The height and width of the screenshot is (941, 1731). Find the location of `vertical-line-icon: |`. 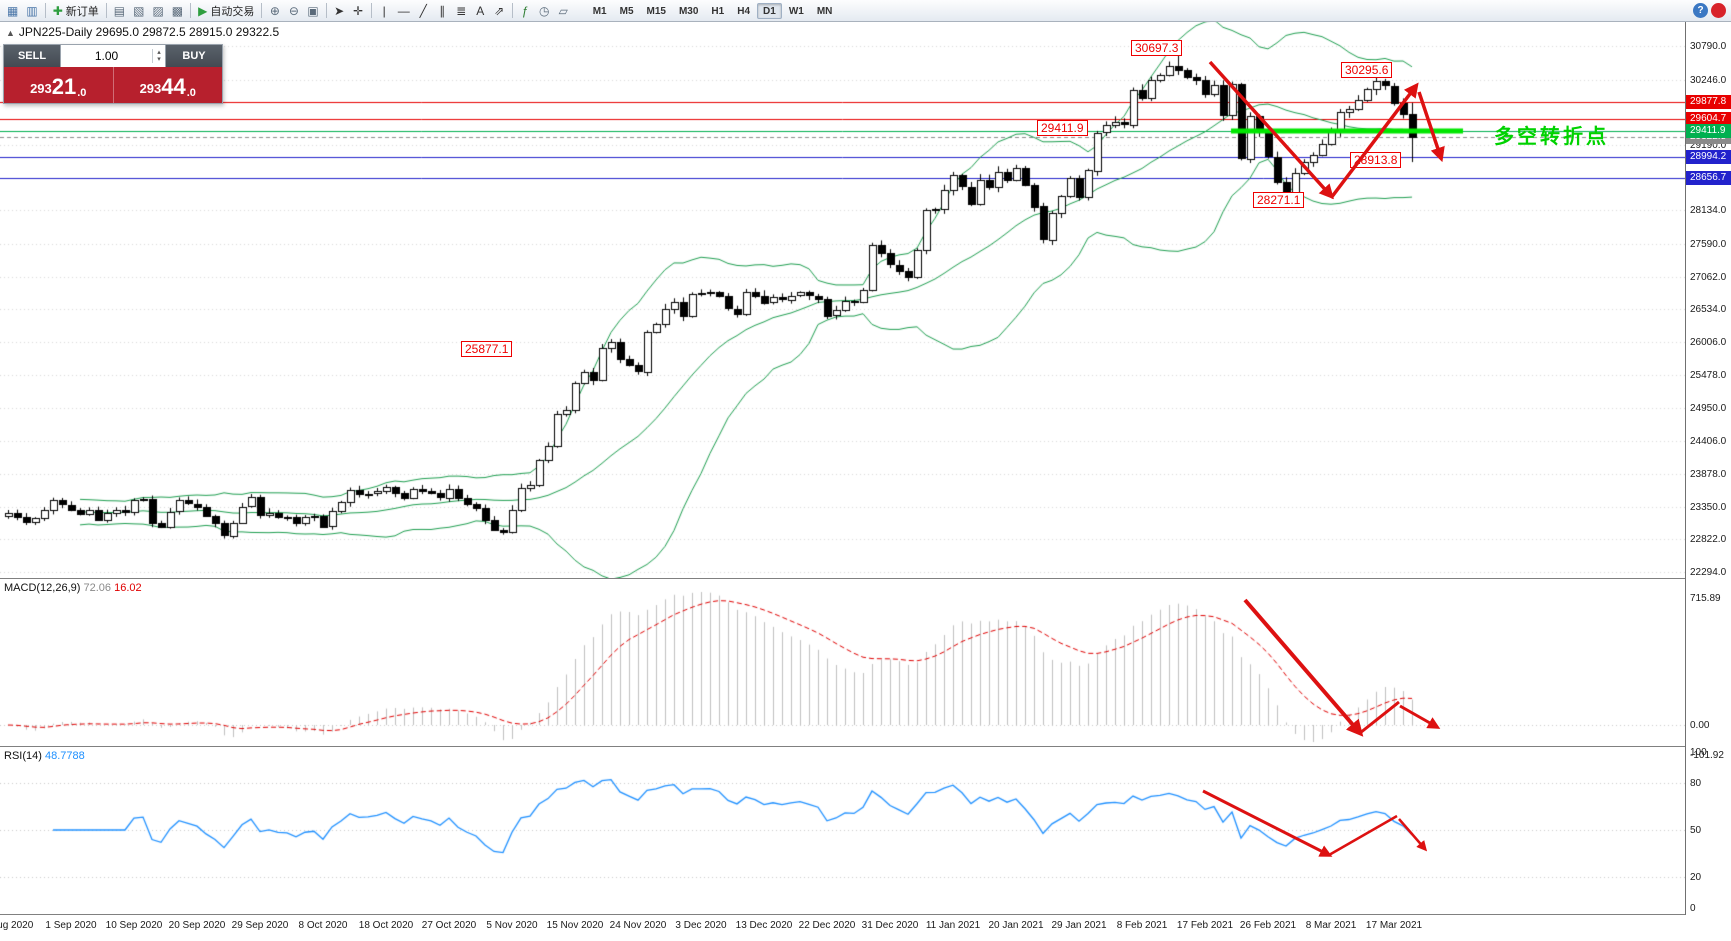

vertical-line-icon: | is located at coordinates (384, 10).